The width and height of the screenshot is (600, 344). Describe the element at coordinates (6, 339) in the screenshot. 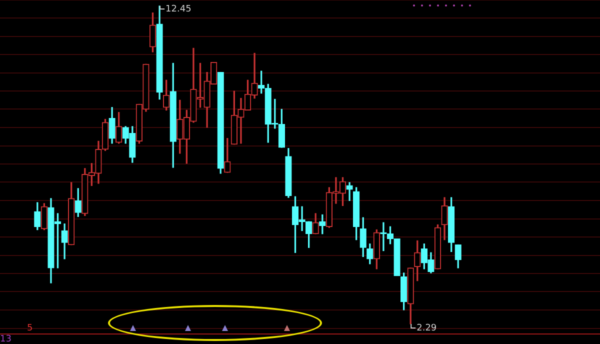

I see `text: 13` at that location.